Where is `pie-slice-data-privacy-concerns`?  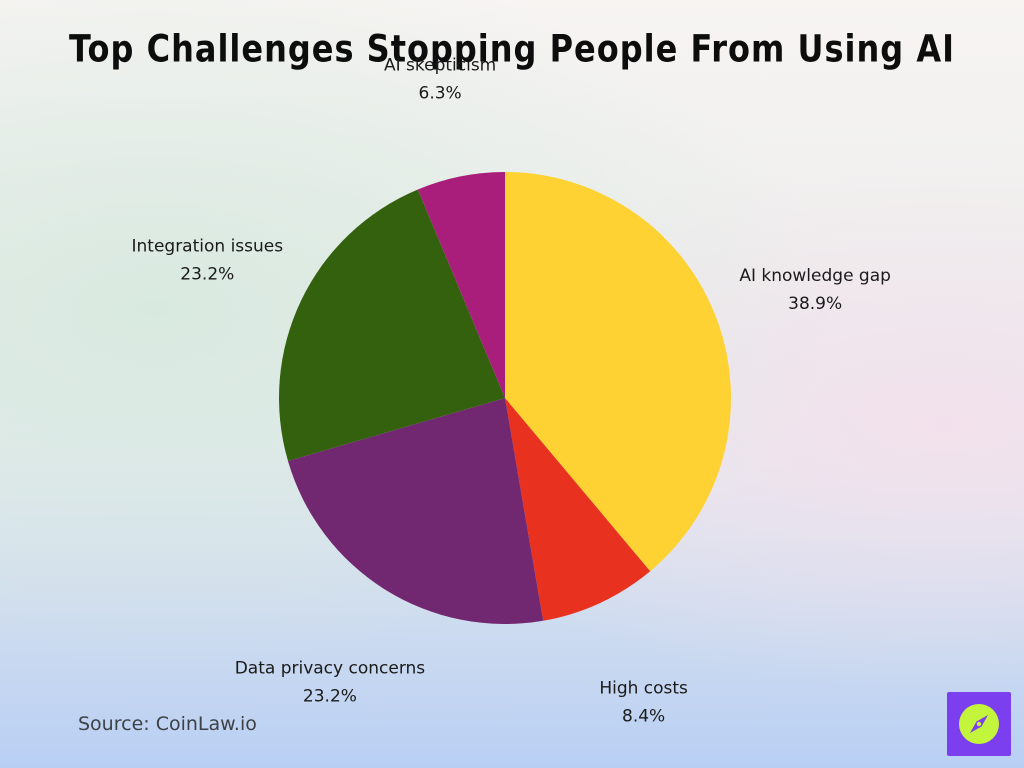 pie-slice-data-privacy-concerns is located at coordinates (415, 511).